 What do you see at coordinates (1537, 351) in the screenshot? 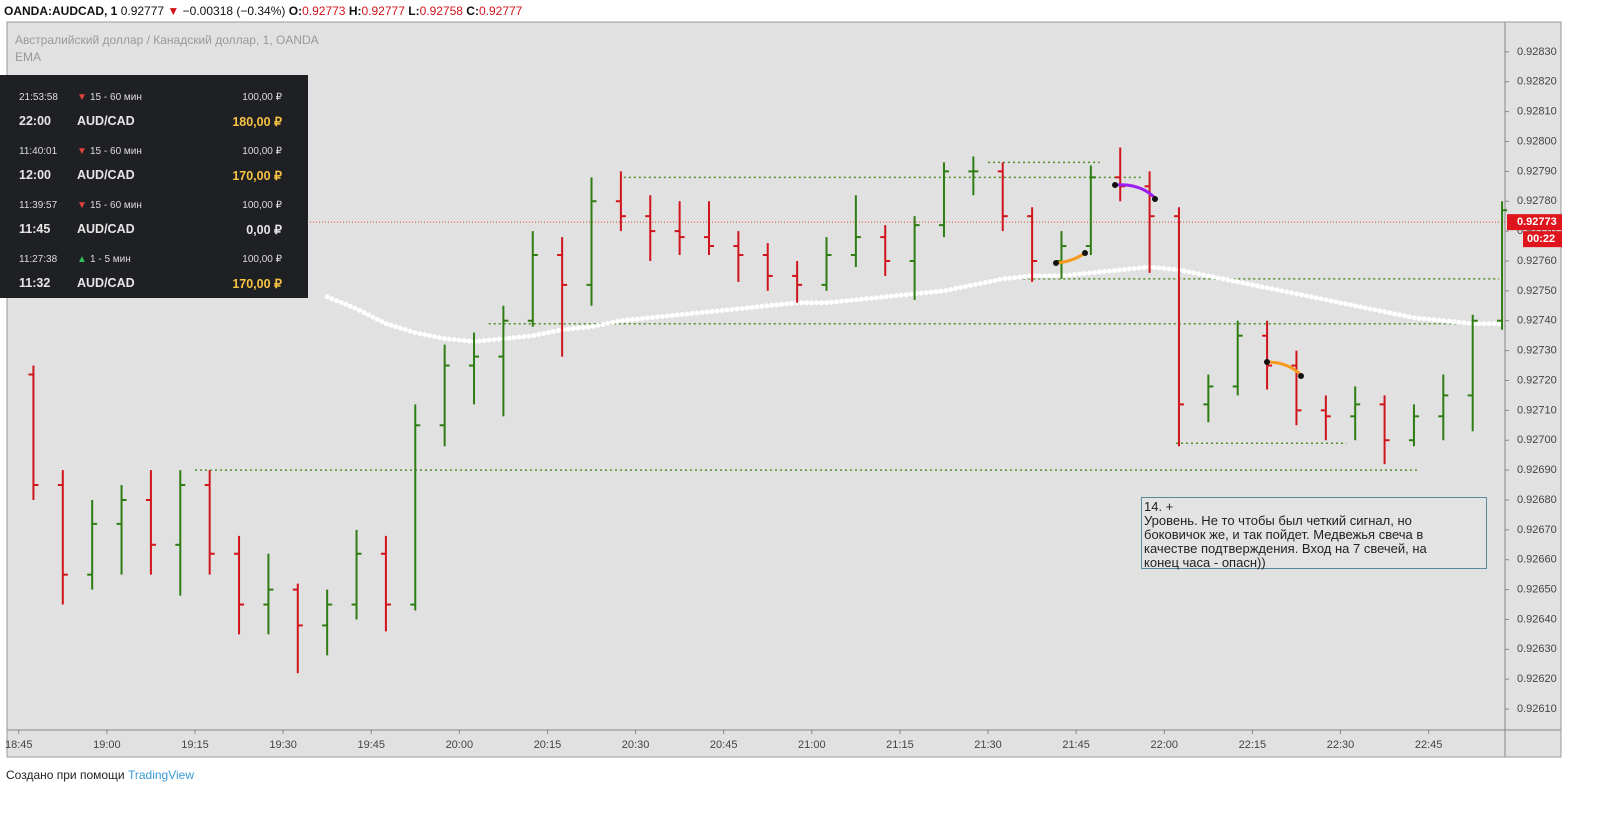
I see `y-tick-label: 0.92730` at bounding box center [1537, 351].